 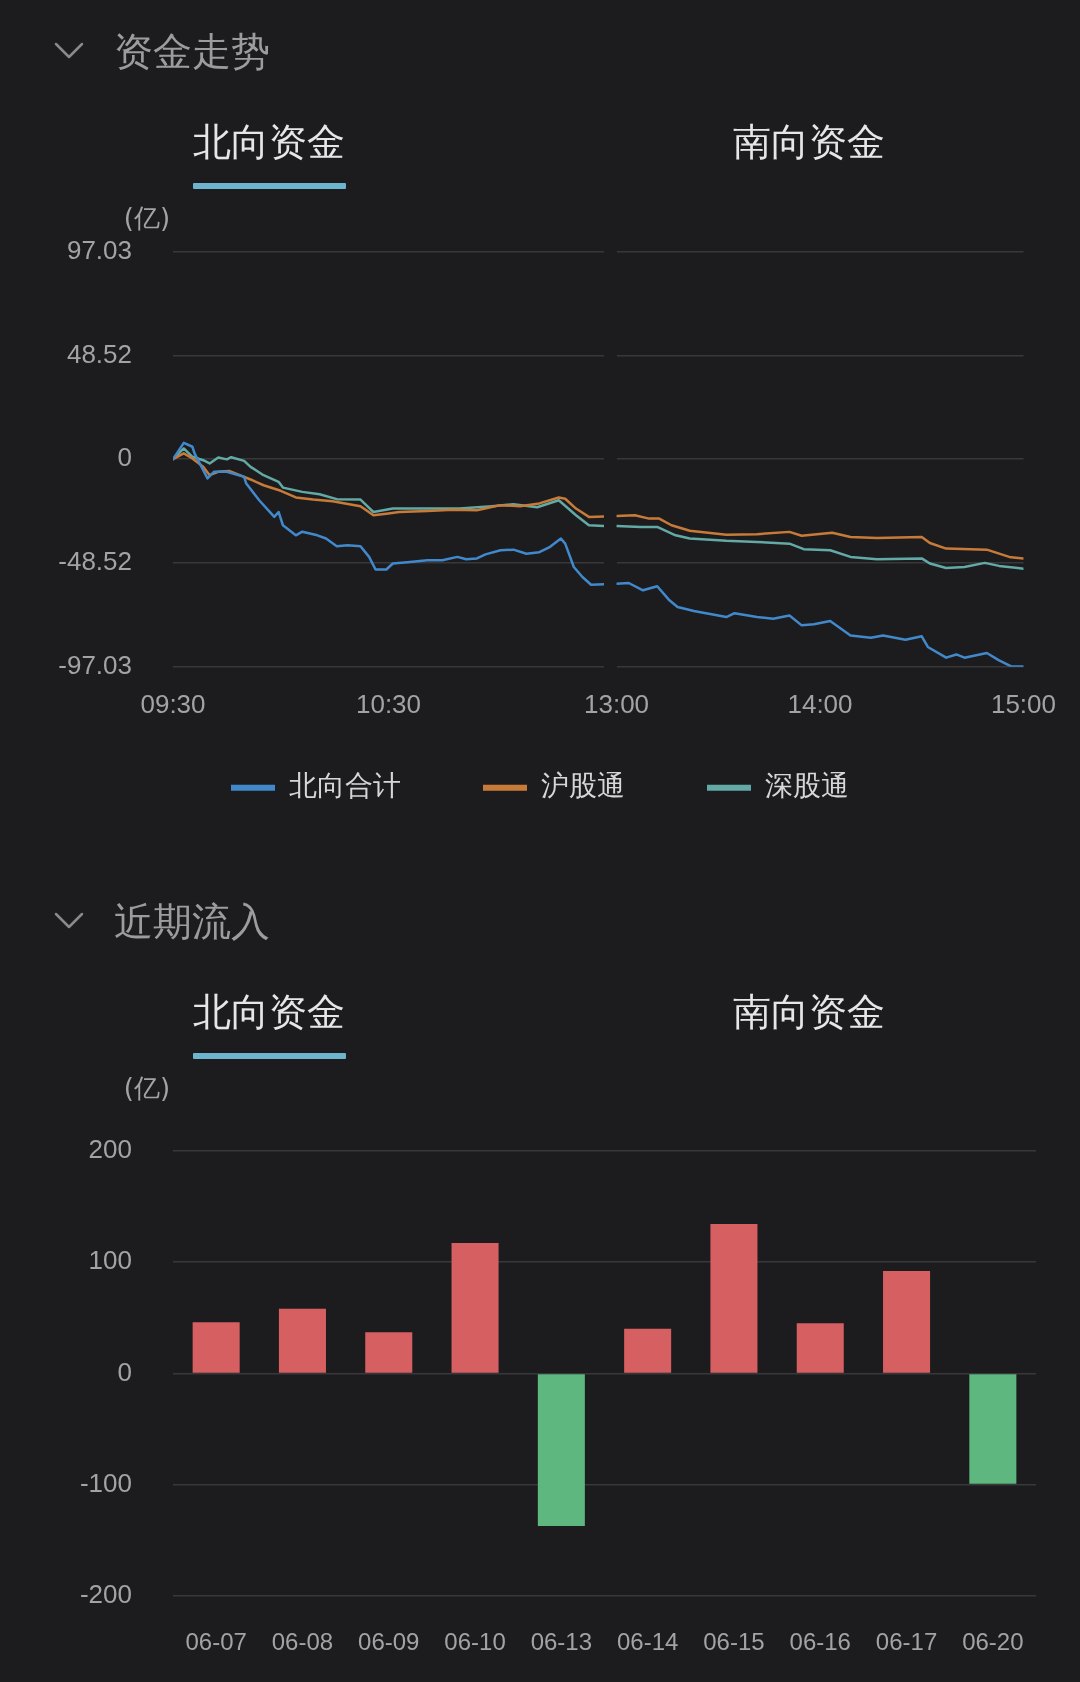 I want to click on y-tick-label: -200, so click(x=105, y=1594).